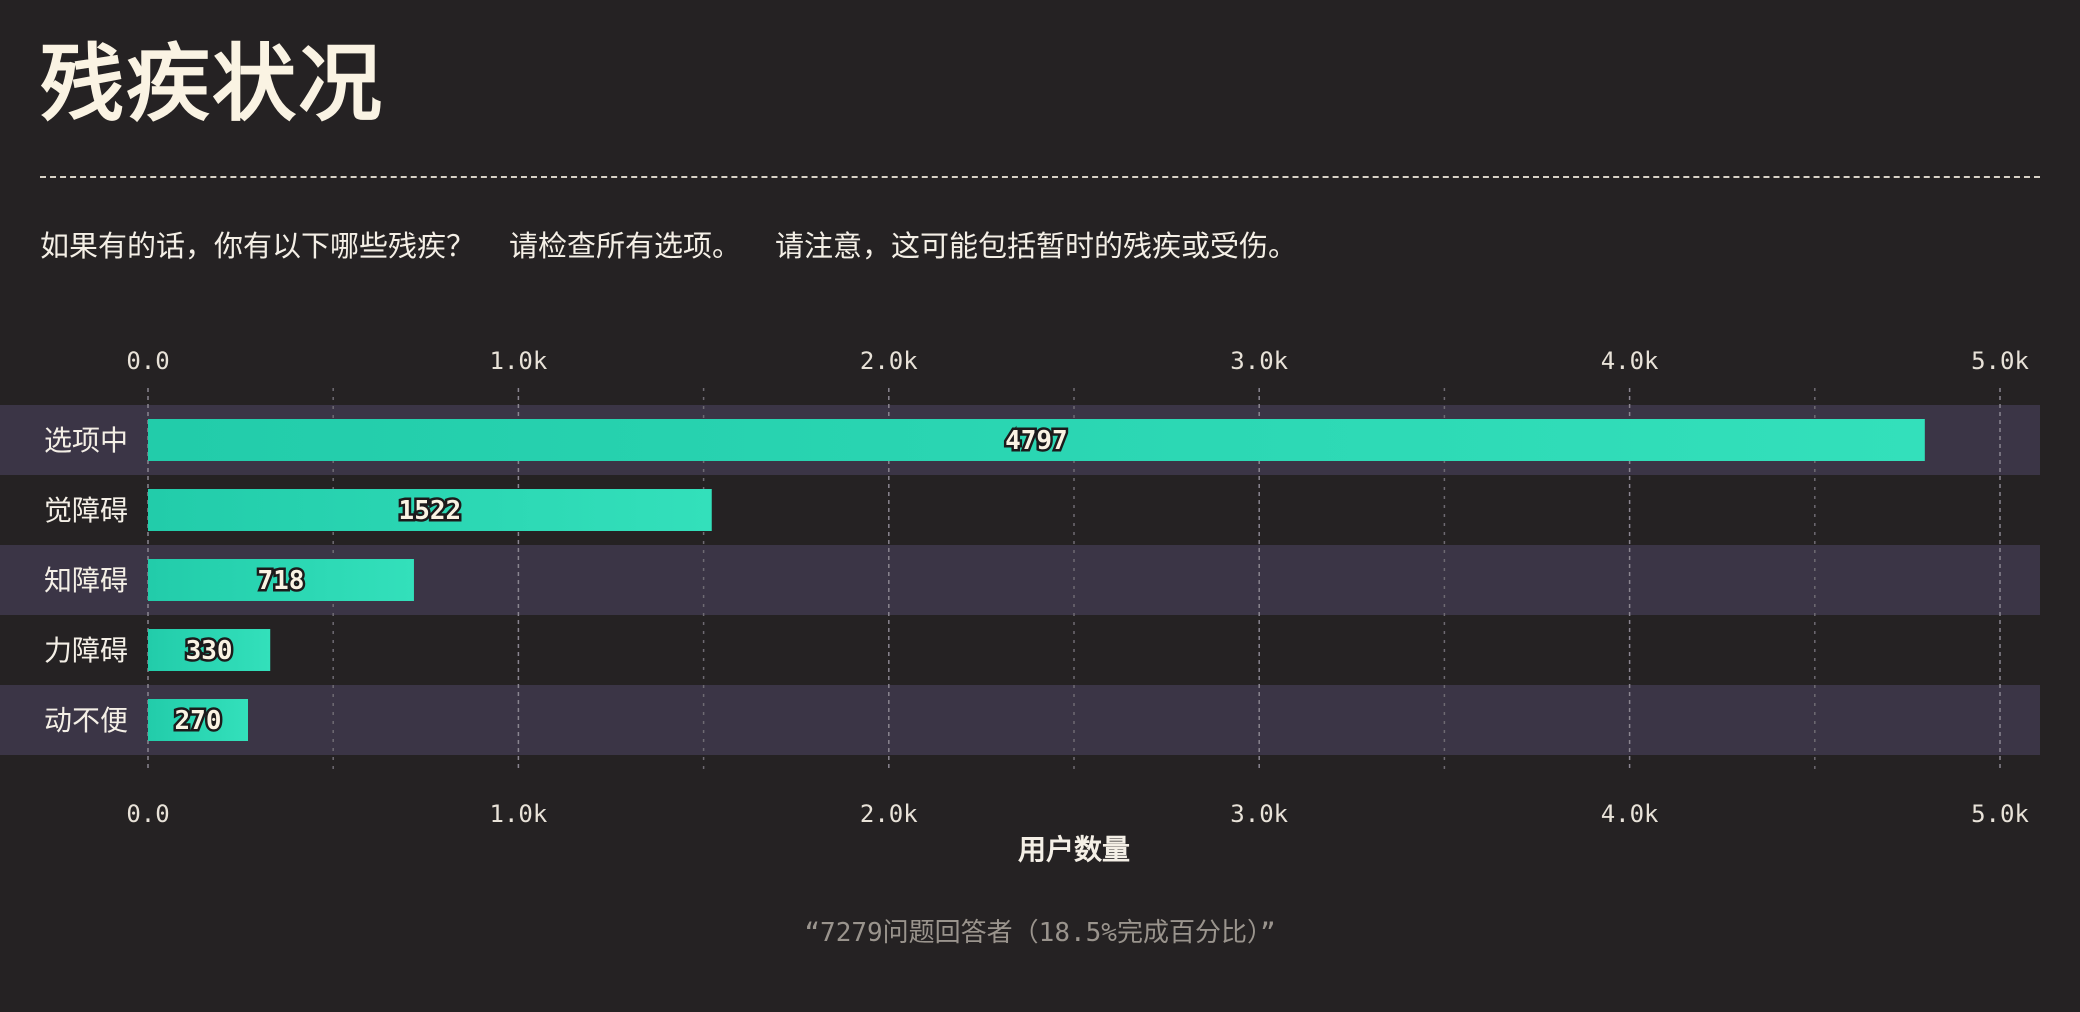  I want to click on bar-value-label: 270, so click(198, 721).